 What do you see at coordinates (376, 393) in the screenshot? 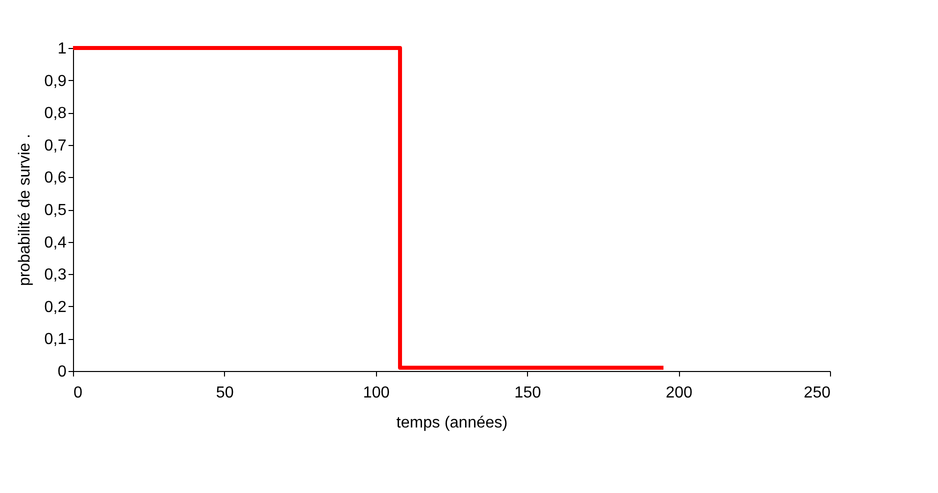
I see `x-tick-label: 100` at bounding box center [376, 393].